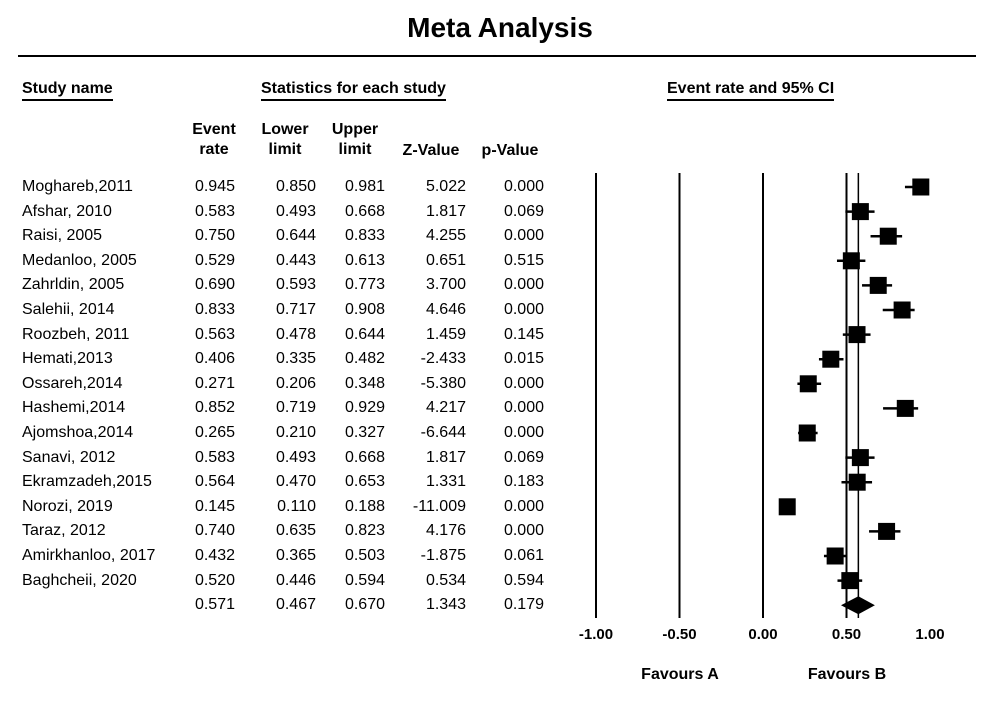 The width and height of the screenshot is (1000, 704). What do you see at coordinates (523, 334) in the screenshot?
I see `cell-p: 0.145` at bounding box center [523, 334].